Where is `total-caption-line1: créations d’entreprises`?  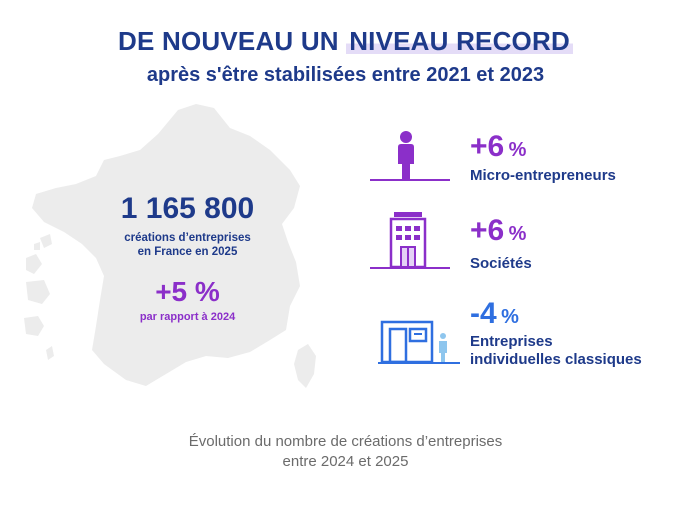
total-caption-line1: créations d’entreprises is located at coordinates (187, 238).